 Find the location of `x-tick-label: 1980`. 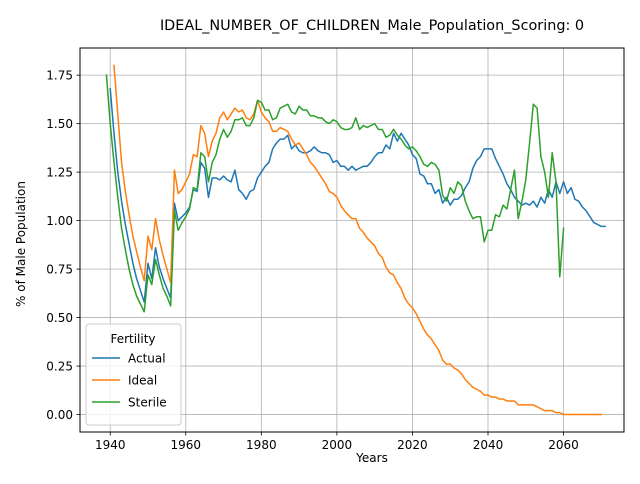

x-tick-label: 1980 is located at coordinates (261, 445).